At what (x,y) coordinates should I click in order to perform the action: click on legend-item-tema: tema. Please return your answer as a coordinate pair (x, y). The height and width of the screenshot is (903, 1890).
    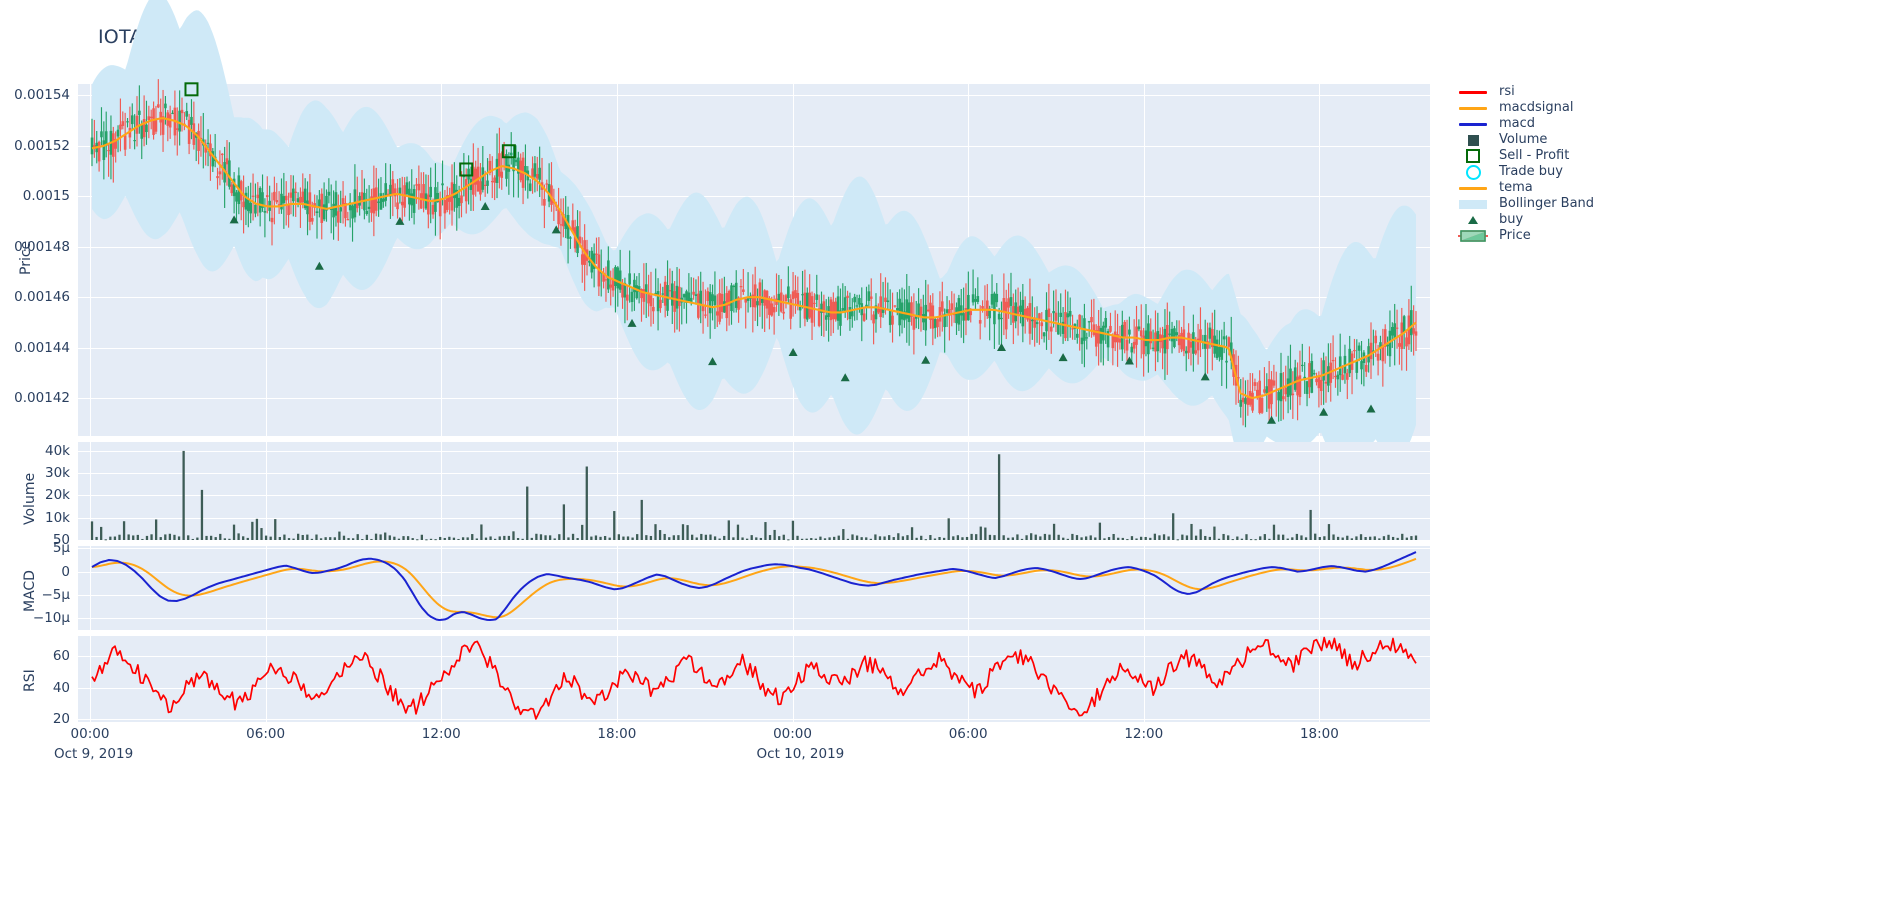
    Looking at the image, I should click on (1670, 188).